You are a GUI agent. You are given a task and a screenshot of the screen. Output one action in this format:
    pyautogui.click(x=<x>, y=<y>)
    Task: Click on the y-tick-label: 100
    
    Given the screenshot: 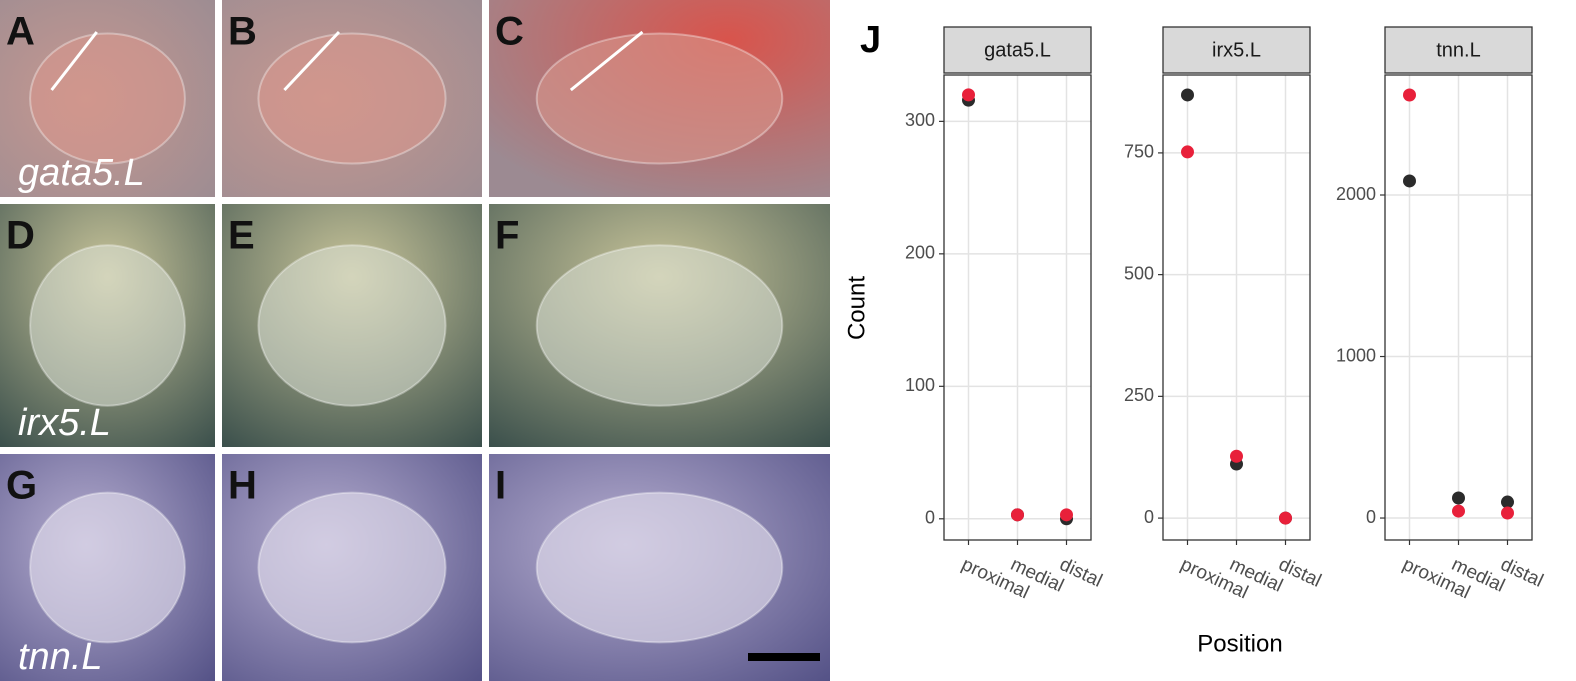 What is the action you would take?
    pyautogui.click(x=920, y=385)
    